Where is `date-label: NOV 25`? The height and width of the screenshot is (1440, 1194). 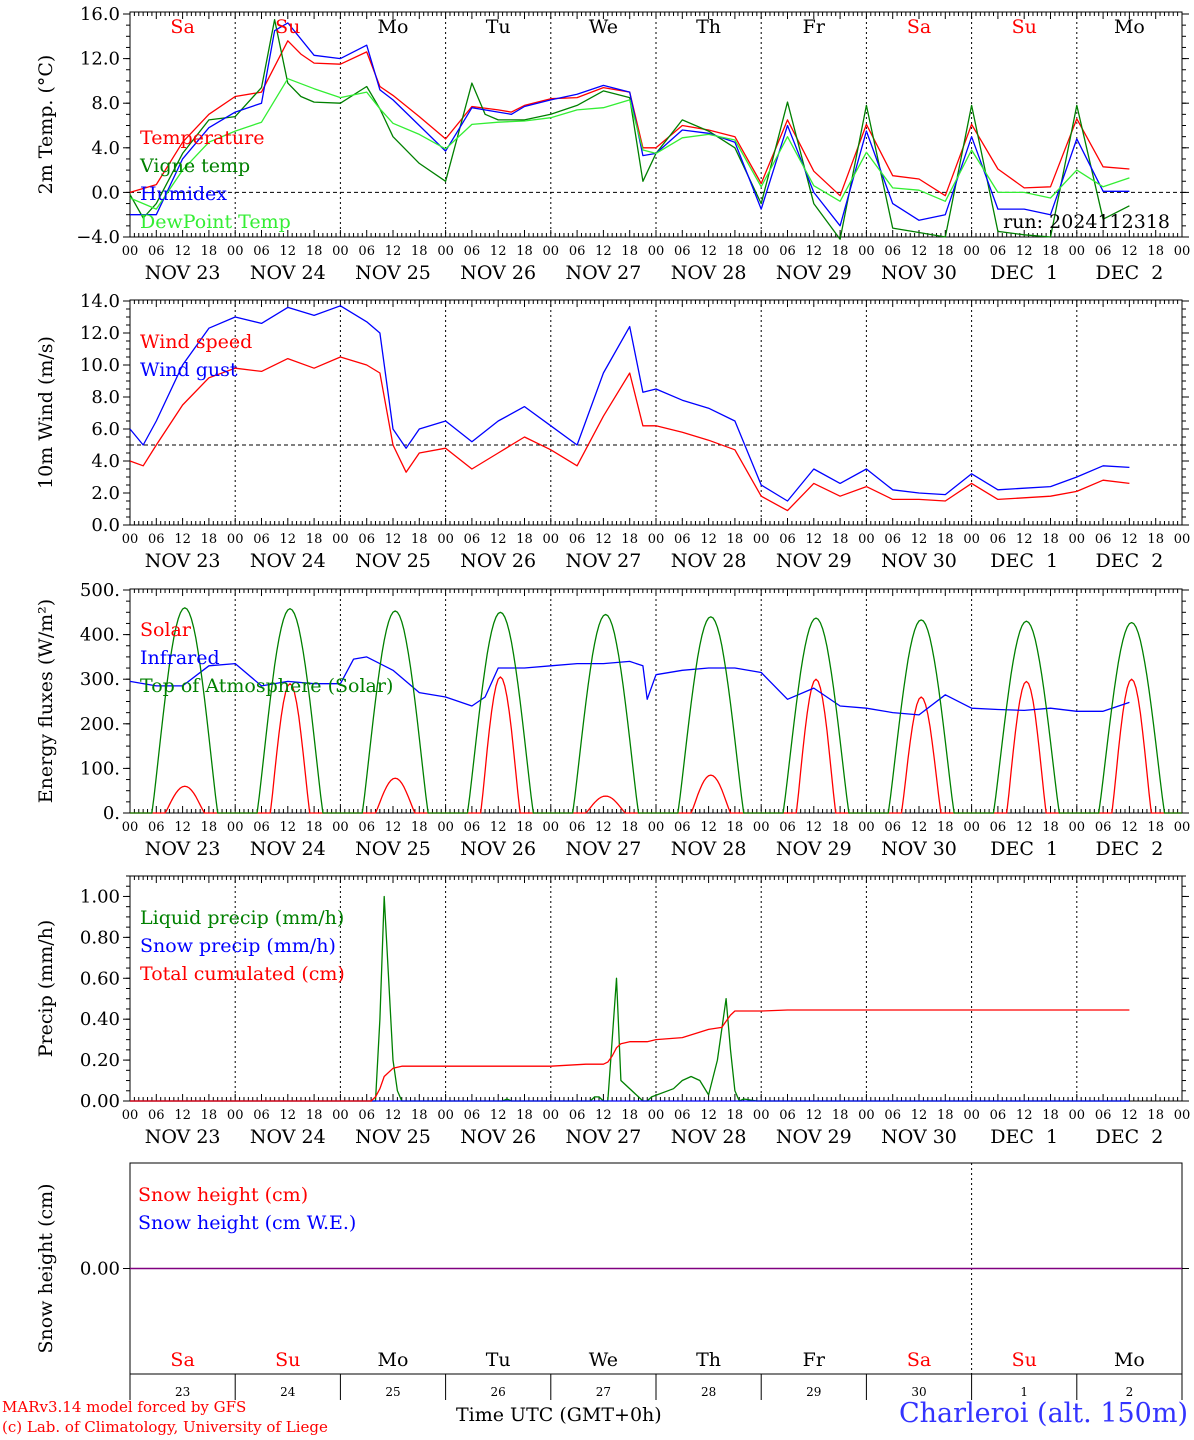
date-label: NOV 25 is located at coordinates (393, 849).